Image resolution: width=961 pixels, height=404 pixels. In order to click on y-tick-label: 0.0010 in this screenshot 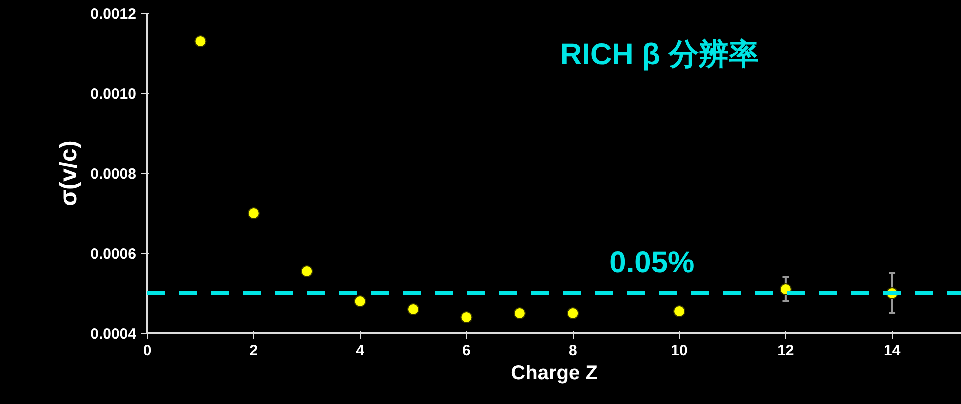, I will do `click(113, 94)`.